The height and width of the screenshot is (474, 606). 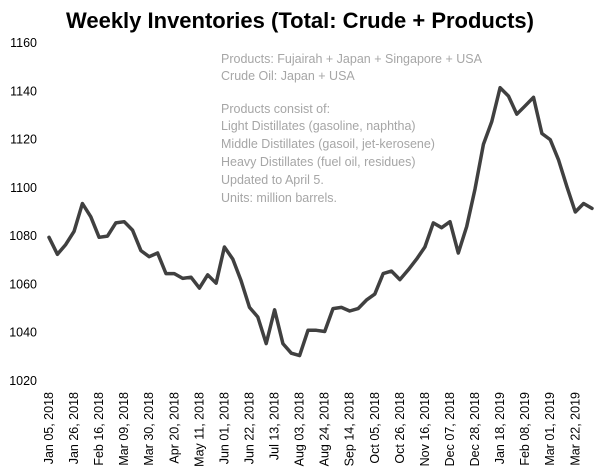 I want to click on x-tick-label: Mar 09, 2018, so click(x=124, y=429).